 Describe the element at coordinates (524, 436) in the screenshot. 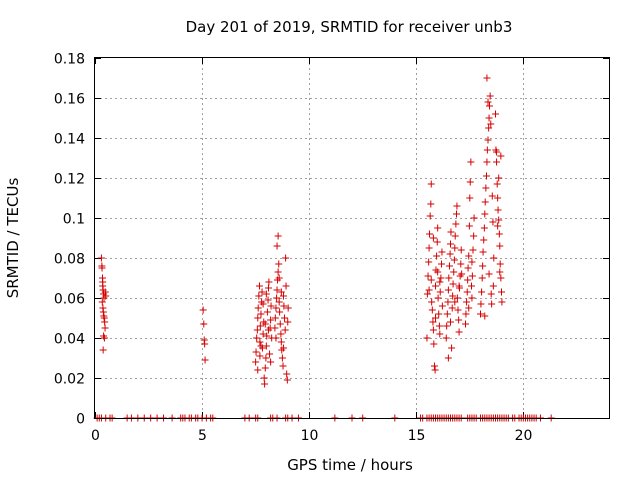

I see `x-tick-label: 20` at that location.